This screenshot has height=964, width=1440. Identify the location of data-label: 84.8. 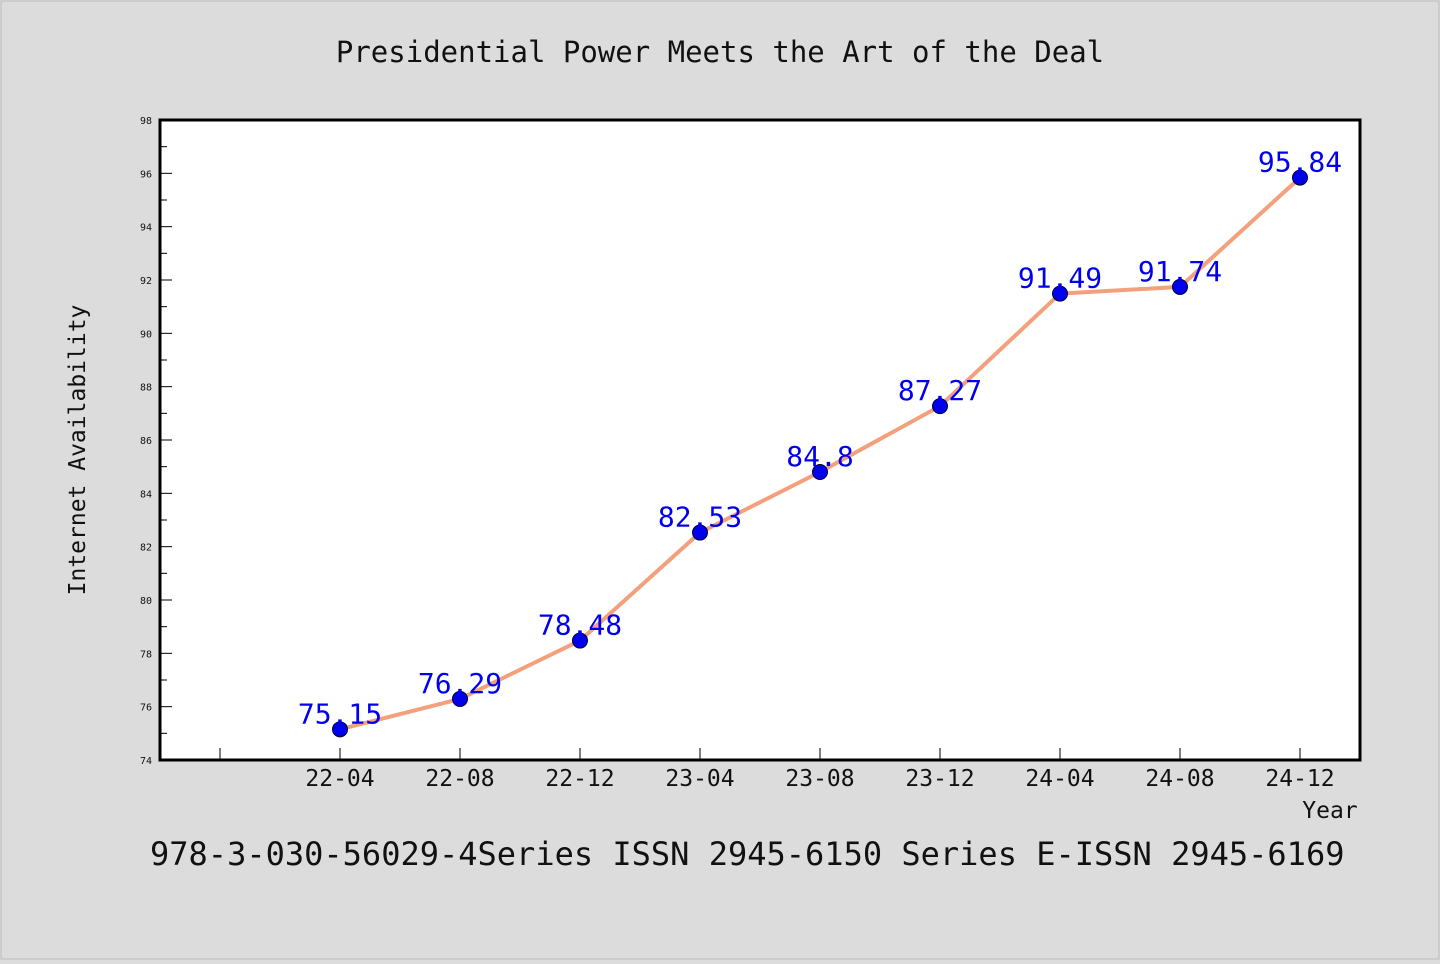
(819, 456).